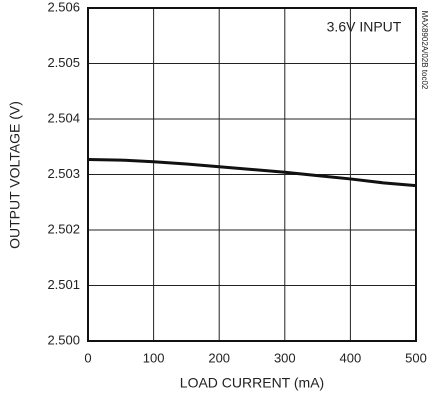 The width and height of the screenshot is (428, 402). What do you see at coordinates (364, 27) in the screenshot?
I see `annotation: 3.6V INPUT` at bounding box center [364, 27].